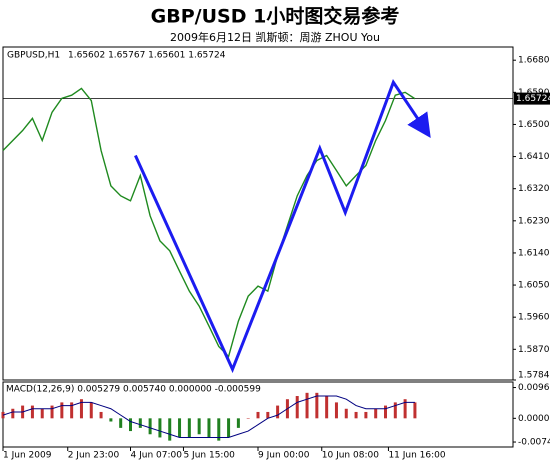 This screenshot has height=463, width=550. I want to click on y-tick-label: 1.61400, so click(534, 253).